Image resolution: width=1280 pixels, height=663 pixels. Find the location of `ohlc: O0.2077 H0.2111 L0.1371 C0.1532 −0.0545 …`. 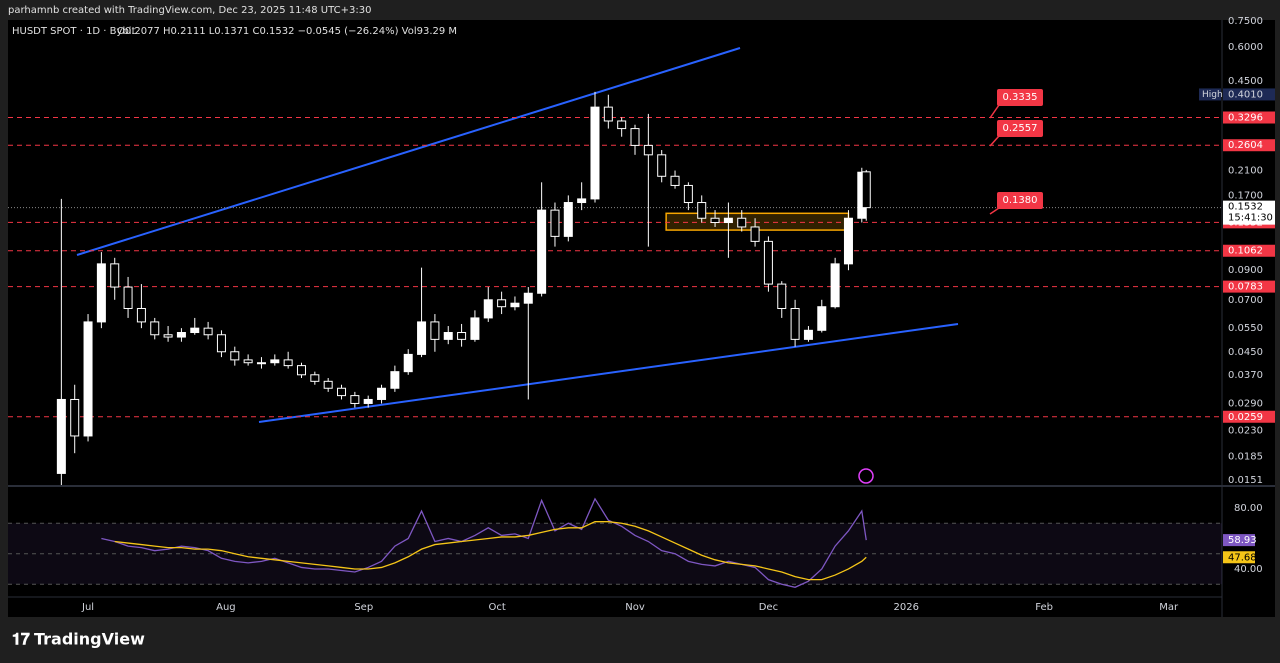

ohlc: O0.2077 H0.2111 L0.1371 C0.1532 −0.0545 … is located at coordinates (287, 31).